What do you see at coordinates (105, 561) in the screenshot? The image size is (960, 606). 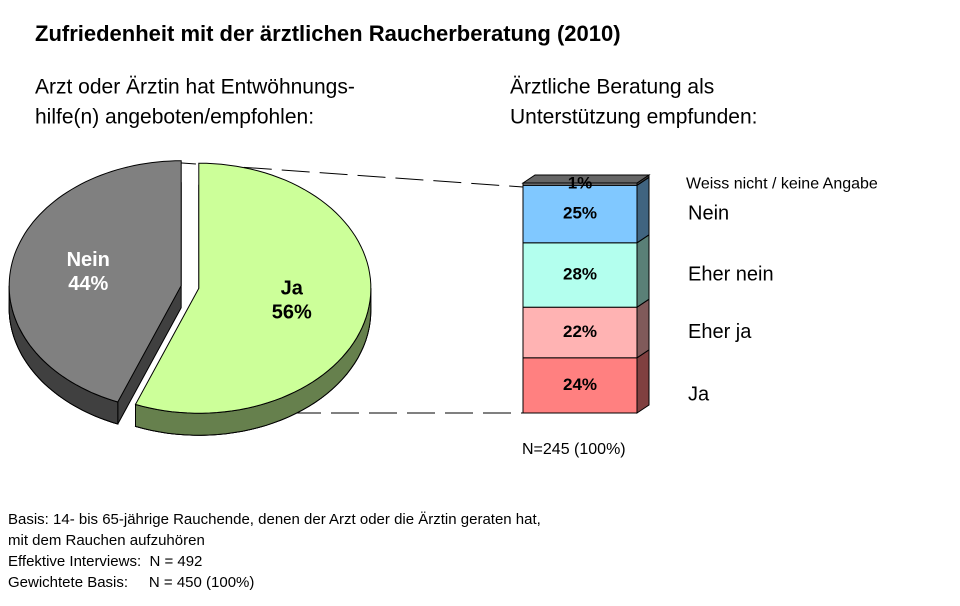 I see `footnote: Effektive Interviews: N = 492` at bounding box center [105, 561].